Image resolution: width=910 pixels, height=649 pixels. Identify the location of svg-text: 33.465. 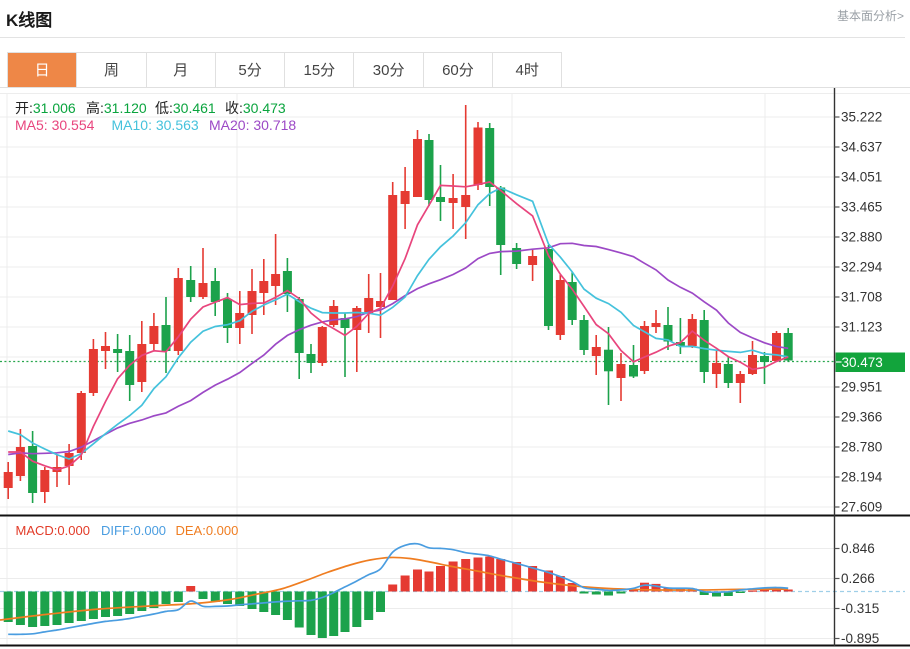
(861, 207).